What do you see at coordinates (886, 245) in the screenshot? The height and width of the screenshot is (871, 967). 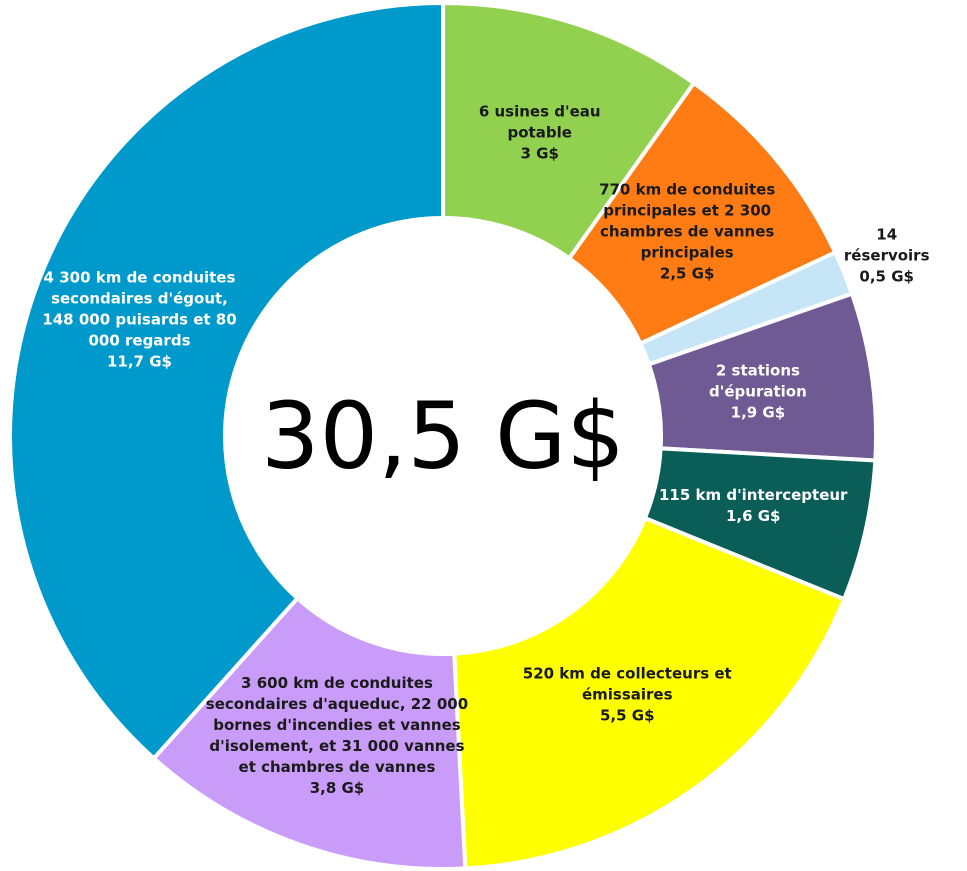 I see `category-label: 14 réservoirs` at bounding box center [886, 245].